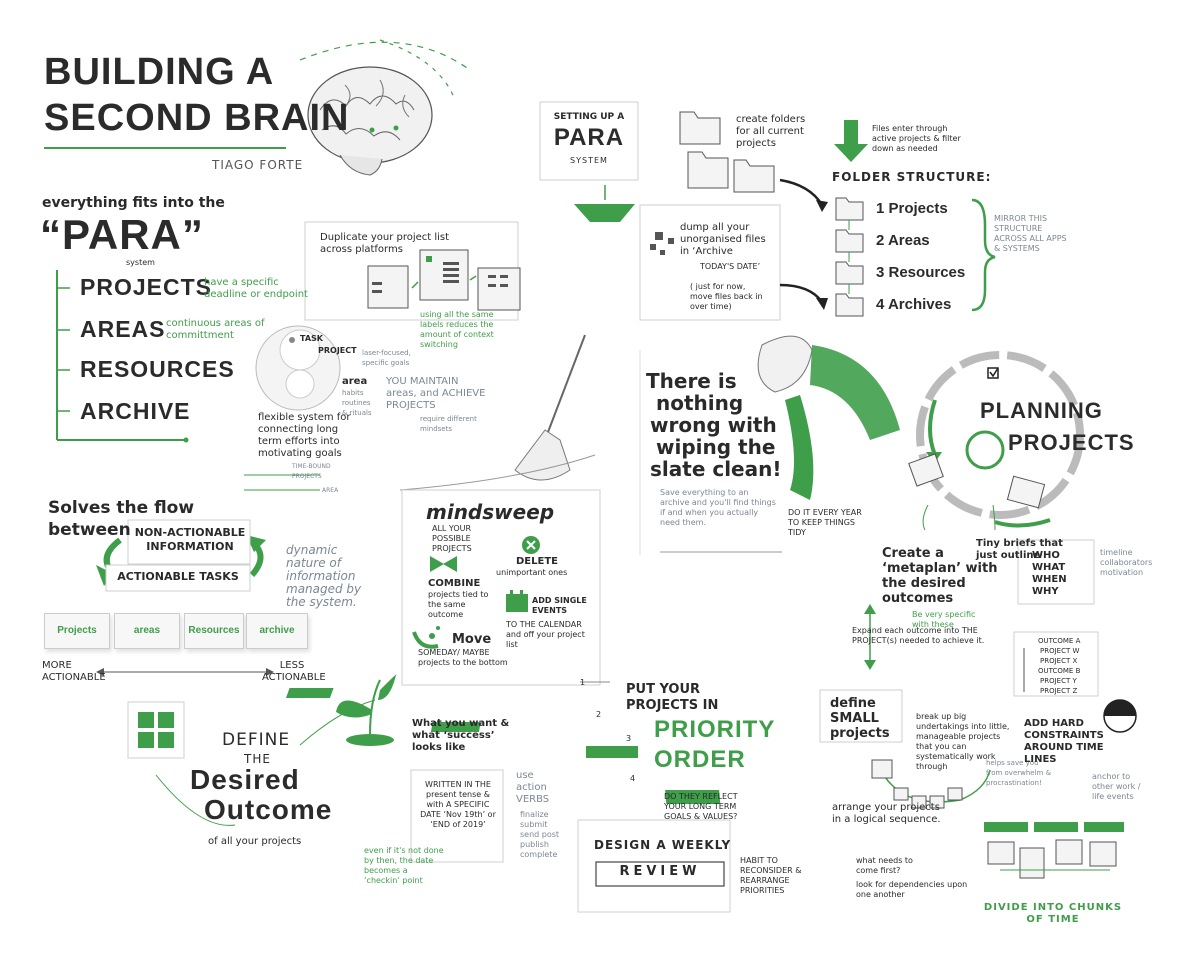  Describe the element at coordinates (849, 257) in the screenshot. I see `folder-structure-icons` at that location.